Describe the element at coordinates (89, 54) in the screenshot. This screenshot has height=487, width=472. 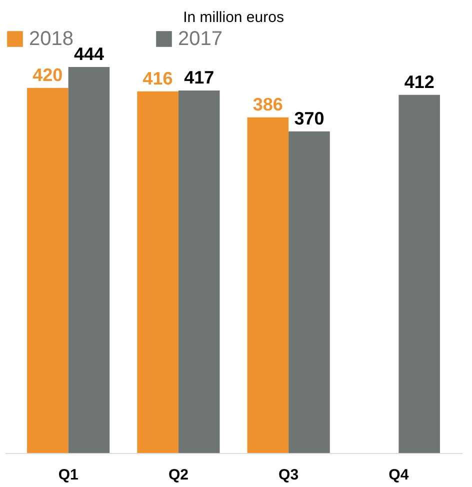
I see `data-label: 444` at that location.